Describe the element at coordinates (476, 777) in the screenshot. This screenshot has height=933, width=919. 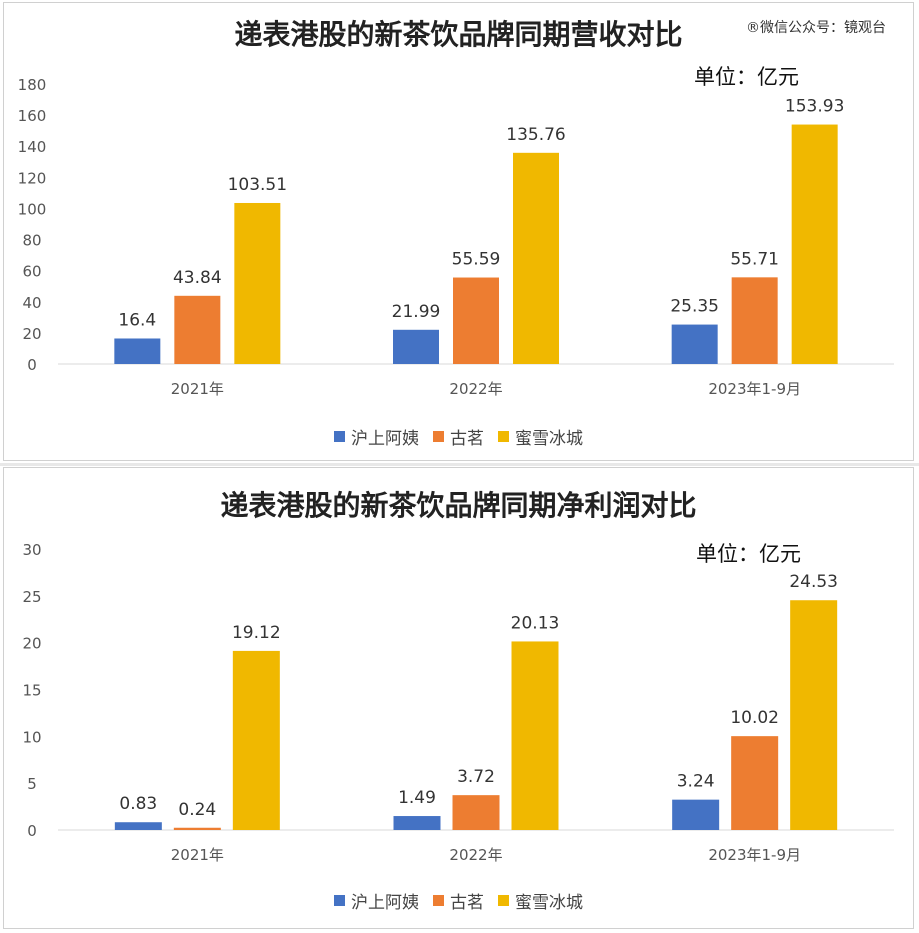
I see `data-label: 3.72` at that location.